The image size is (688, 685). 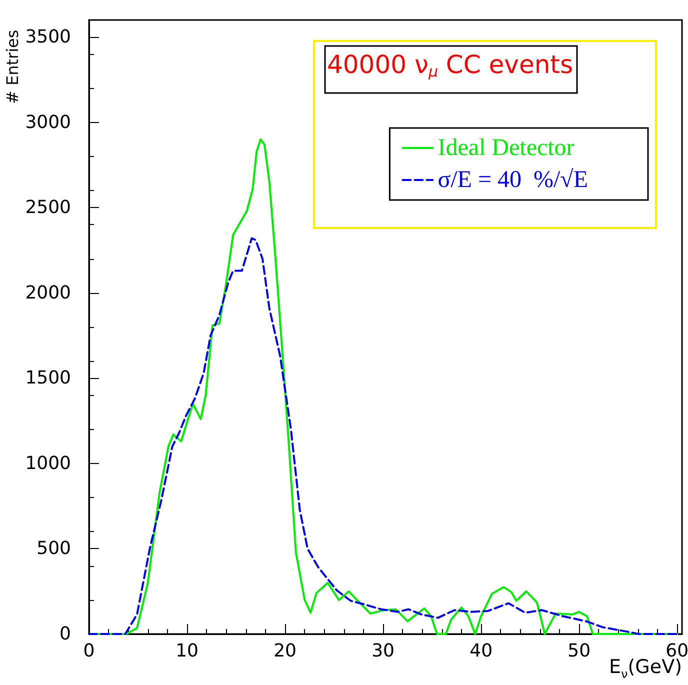 What do you see at coordinates (48, 207) in the screenshot?
I see `y-tick-label: 2500` at bounding box center [48, 207].